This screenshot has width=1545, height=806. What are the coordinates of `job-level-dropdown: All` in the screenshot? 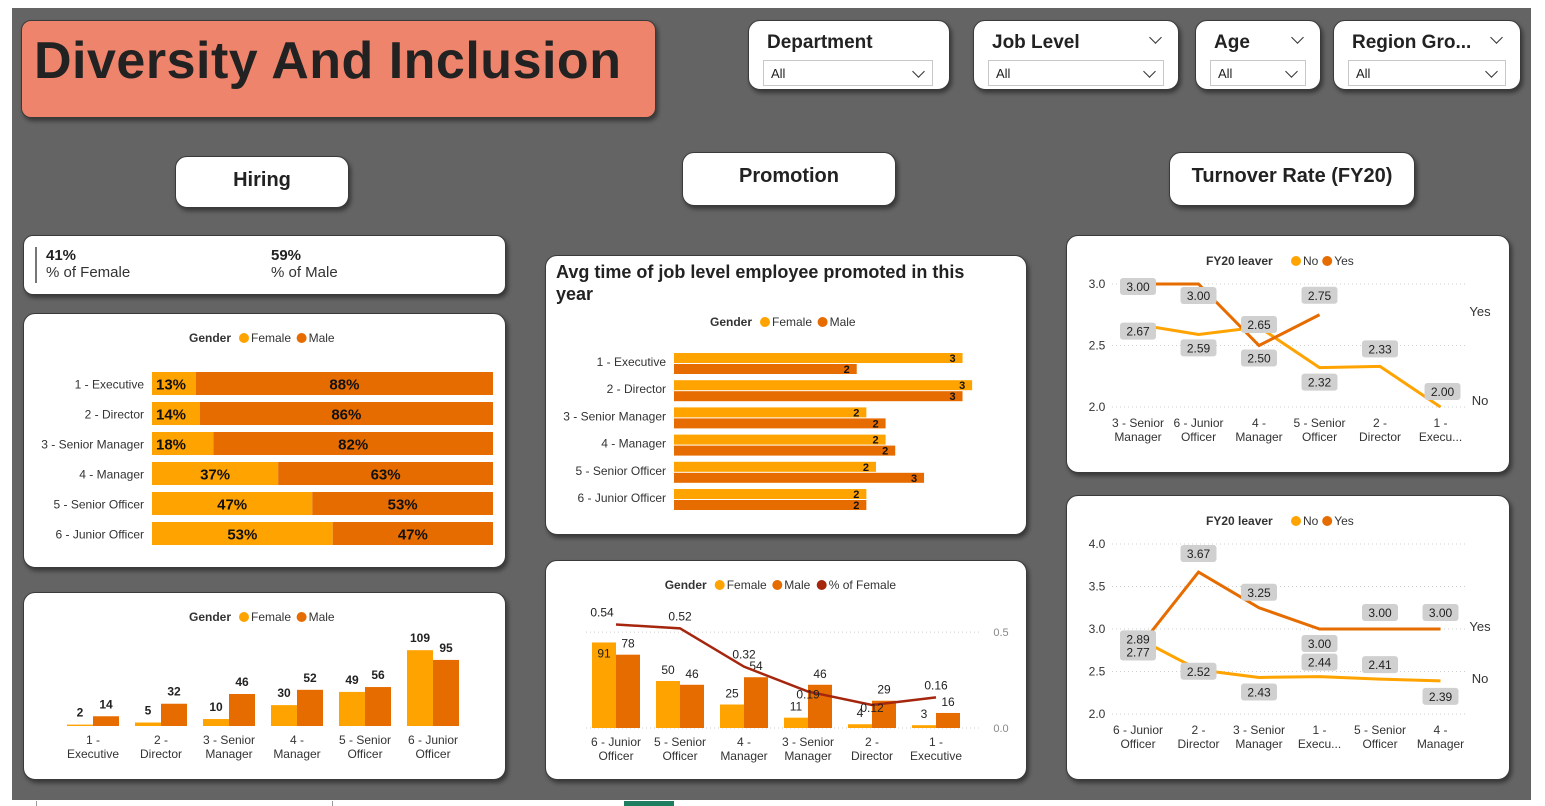 It's located at (1076, 73).